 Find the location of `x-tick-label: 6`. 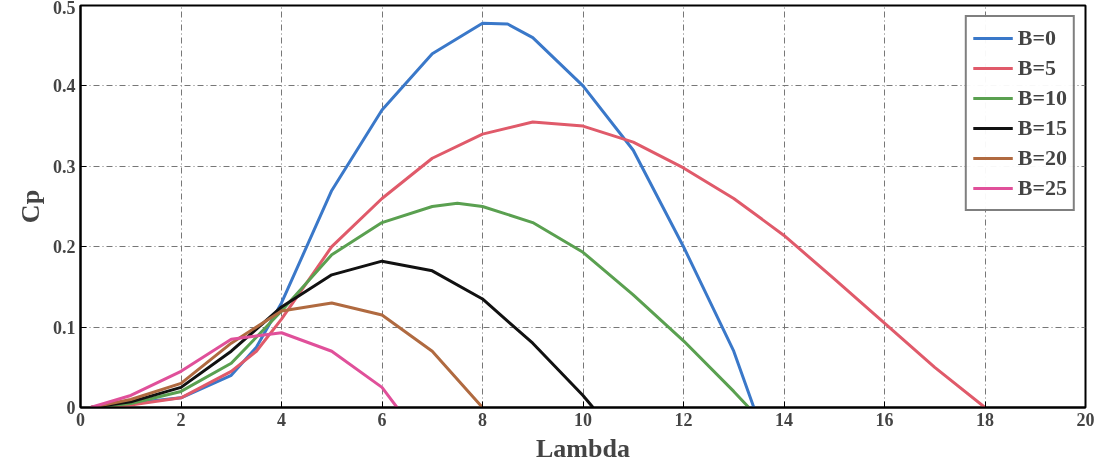

x-tick-label: 6 is located at coordinates (382, 419).